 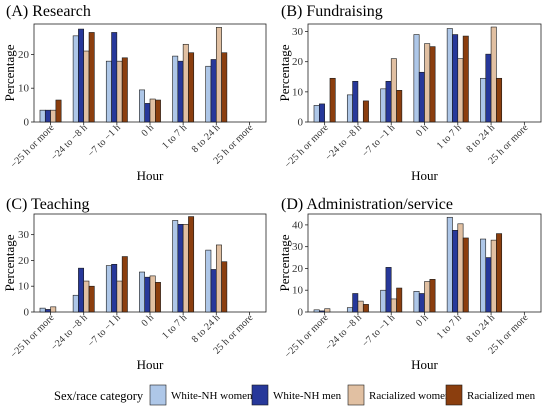 I want to click on x-tick-label: 0 h, so click(x=422, y=320).